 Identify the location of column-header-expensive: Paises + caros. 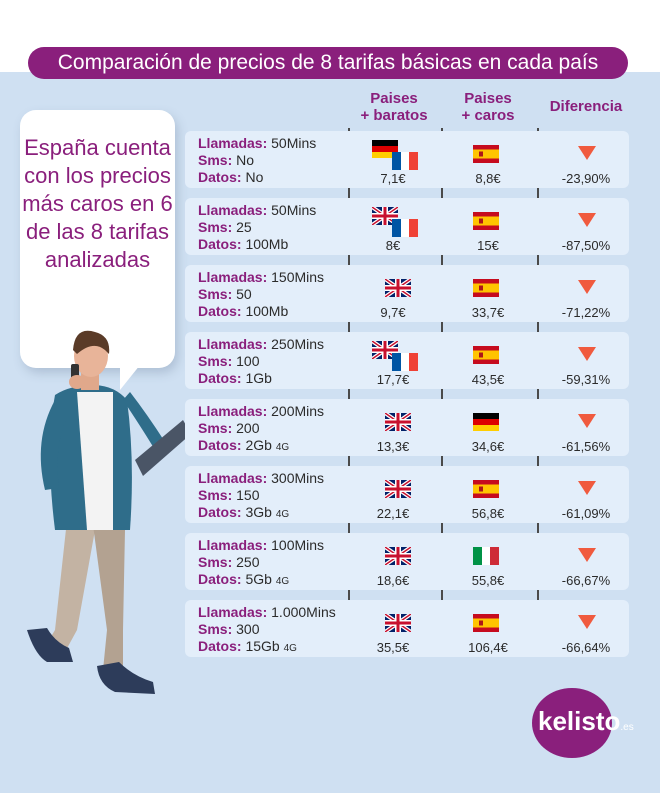
(488, 107).